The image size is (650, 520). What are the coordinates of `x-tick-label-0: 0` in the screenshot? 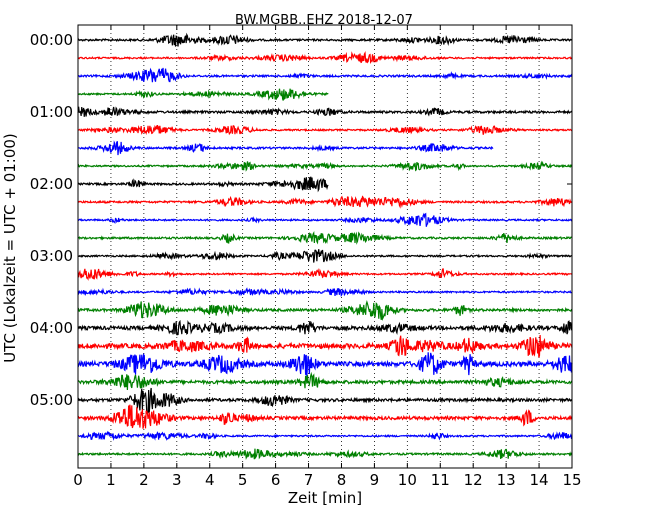 It's located at (78, 480).